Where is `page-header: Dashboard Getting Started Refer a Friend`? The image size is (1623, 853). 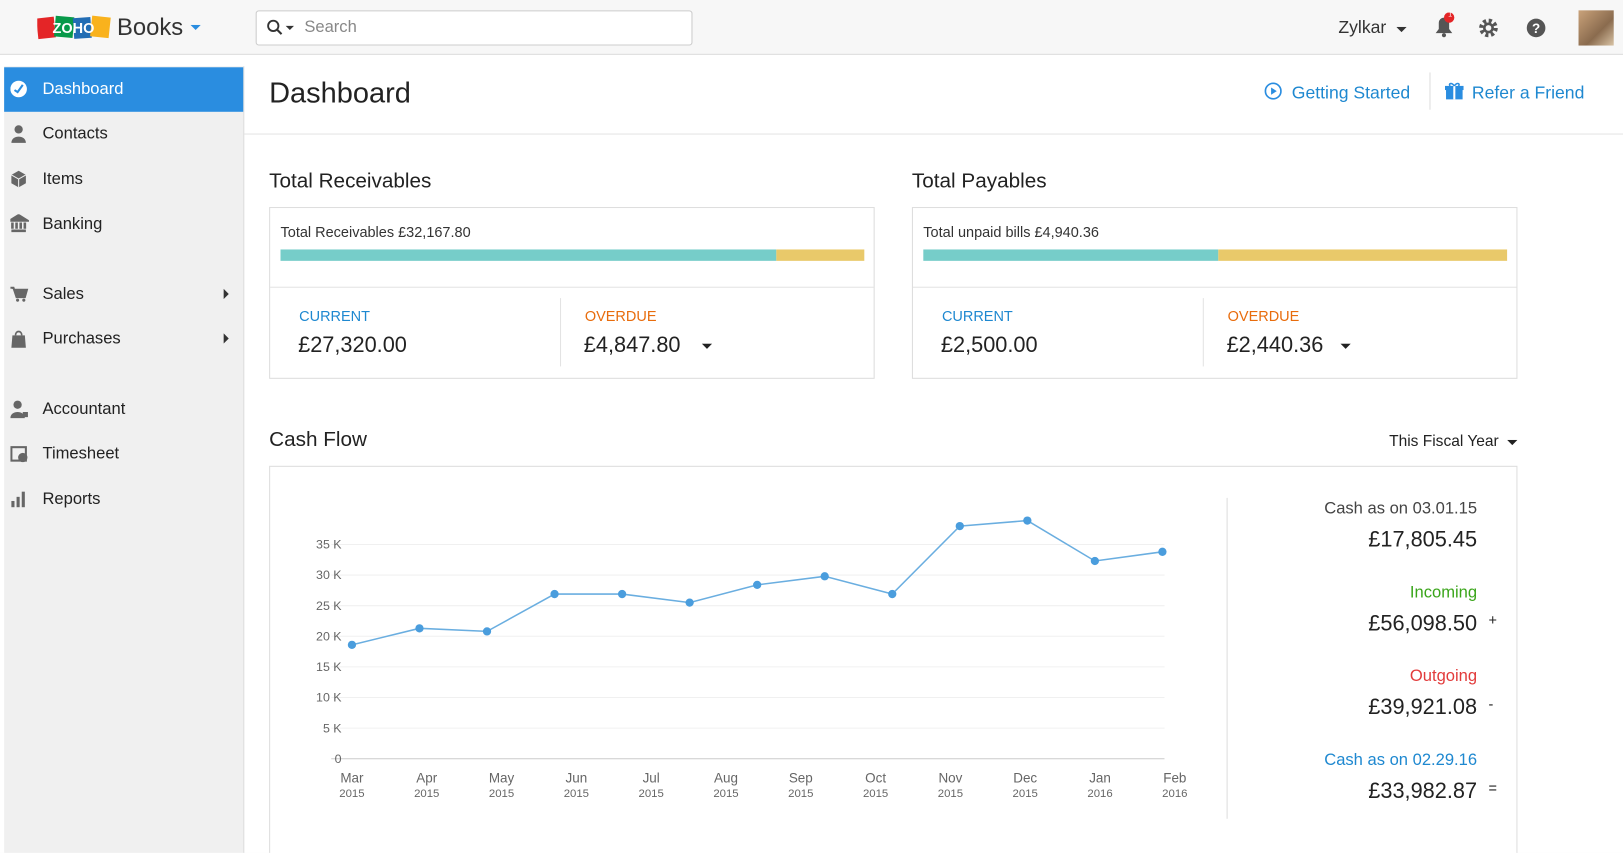
page-header: Dashboard Getting Started Refer a Friend is located at coordinates (933, 94).